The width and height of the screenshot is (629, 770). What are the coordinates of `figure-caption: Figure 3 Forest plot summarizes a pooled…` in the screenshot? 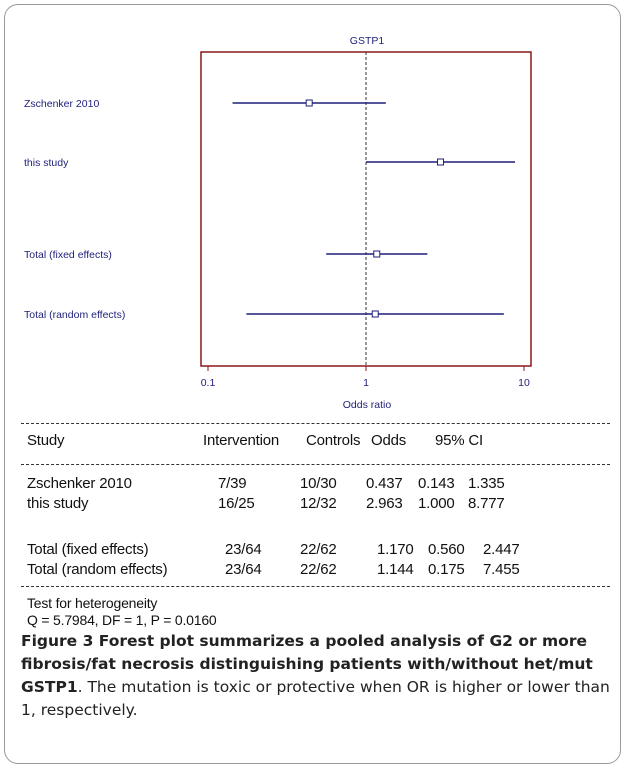 It's located at (317, 676).